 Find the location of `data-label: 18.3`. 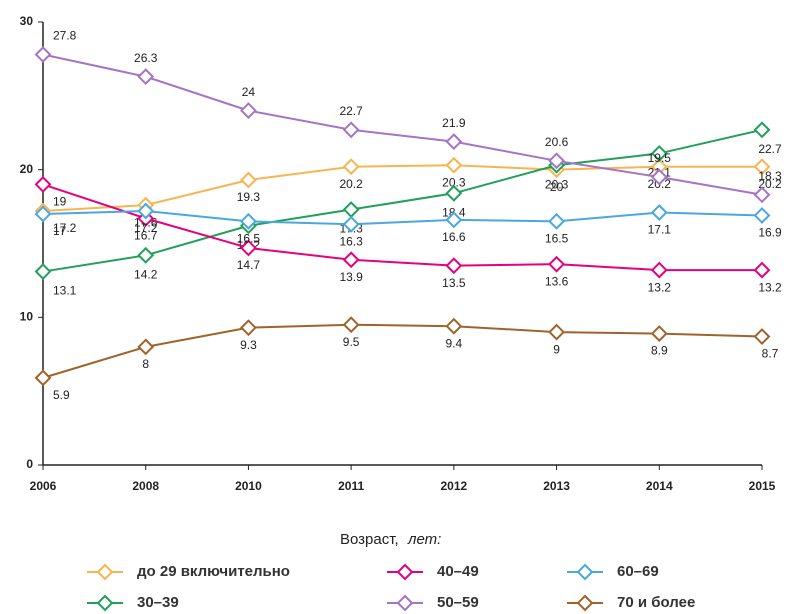

data-label: 18.3 is located at coordinates (770, 176).